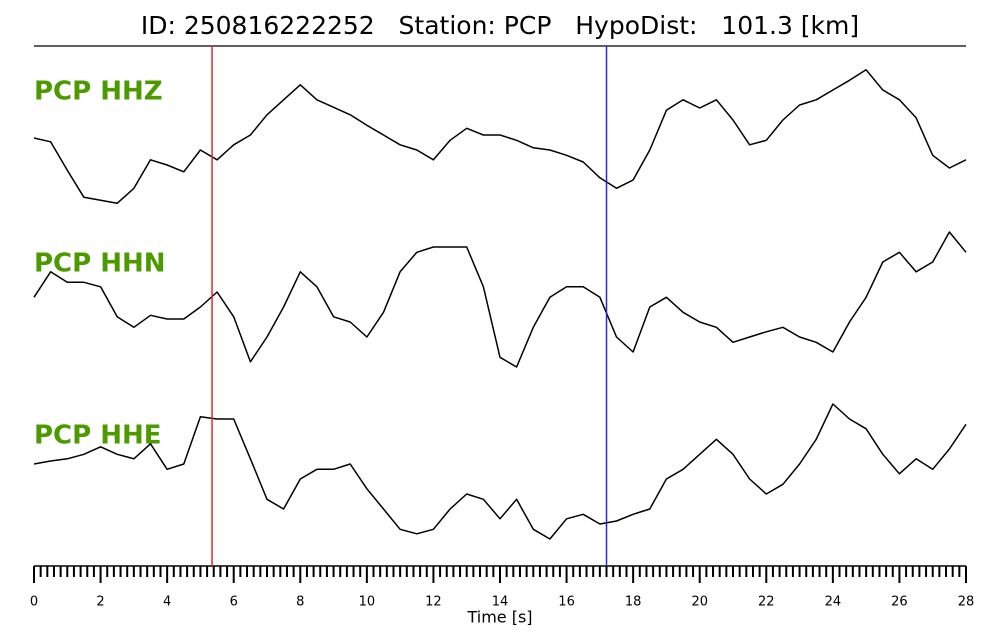 Image resolution: width=1000 pixels, height=640 pixels. Describe the element at coordinates (833, 602) in the screenshot. I see `x-tick-label: 24` at that location.